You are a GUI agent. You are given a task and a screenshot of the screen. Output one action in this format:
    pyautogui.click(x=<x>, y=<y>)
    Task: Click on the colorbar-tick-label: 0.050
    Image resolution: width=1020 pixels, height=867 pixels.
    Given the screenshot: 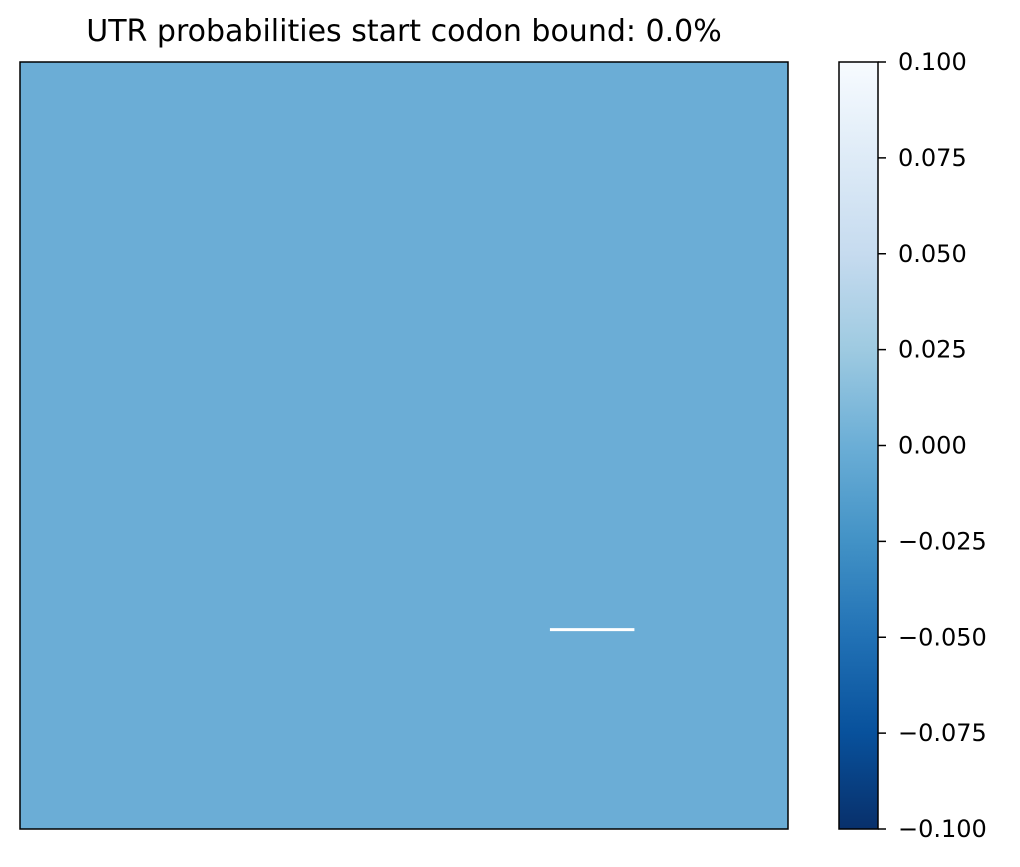 What is the action you would take?
    pyautogui.click(x=932, y=254)
    